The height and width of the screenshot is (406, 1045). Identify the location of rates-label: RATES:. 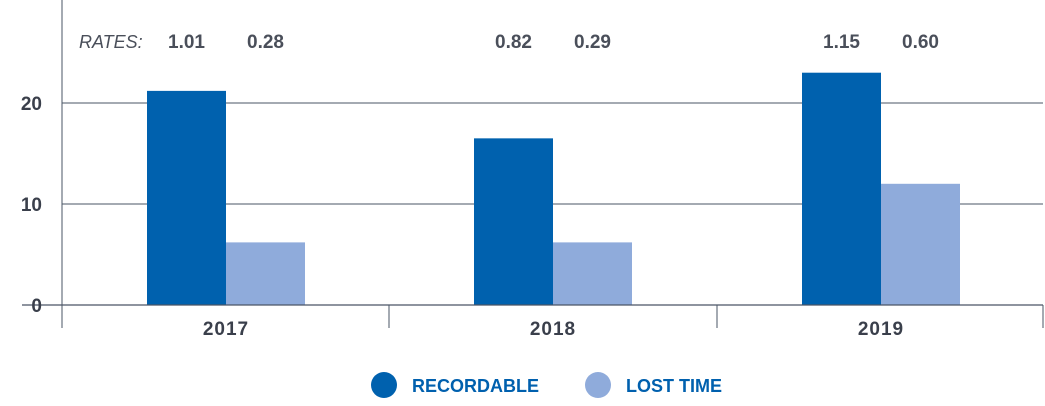
(111, 42).